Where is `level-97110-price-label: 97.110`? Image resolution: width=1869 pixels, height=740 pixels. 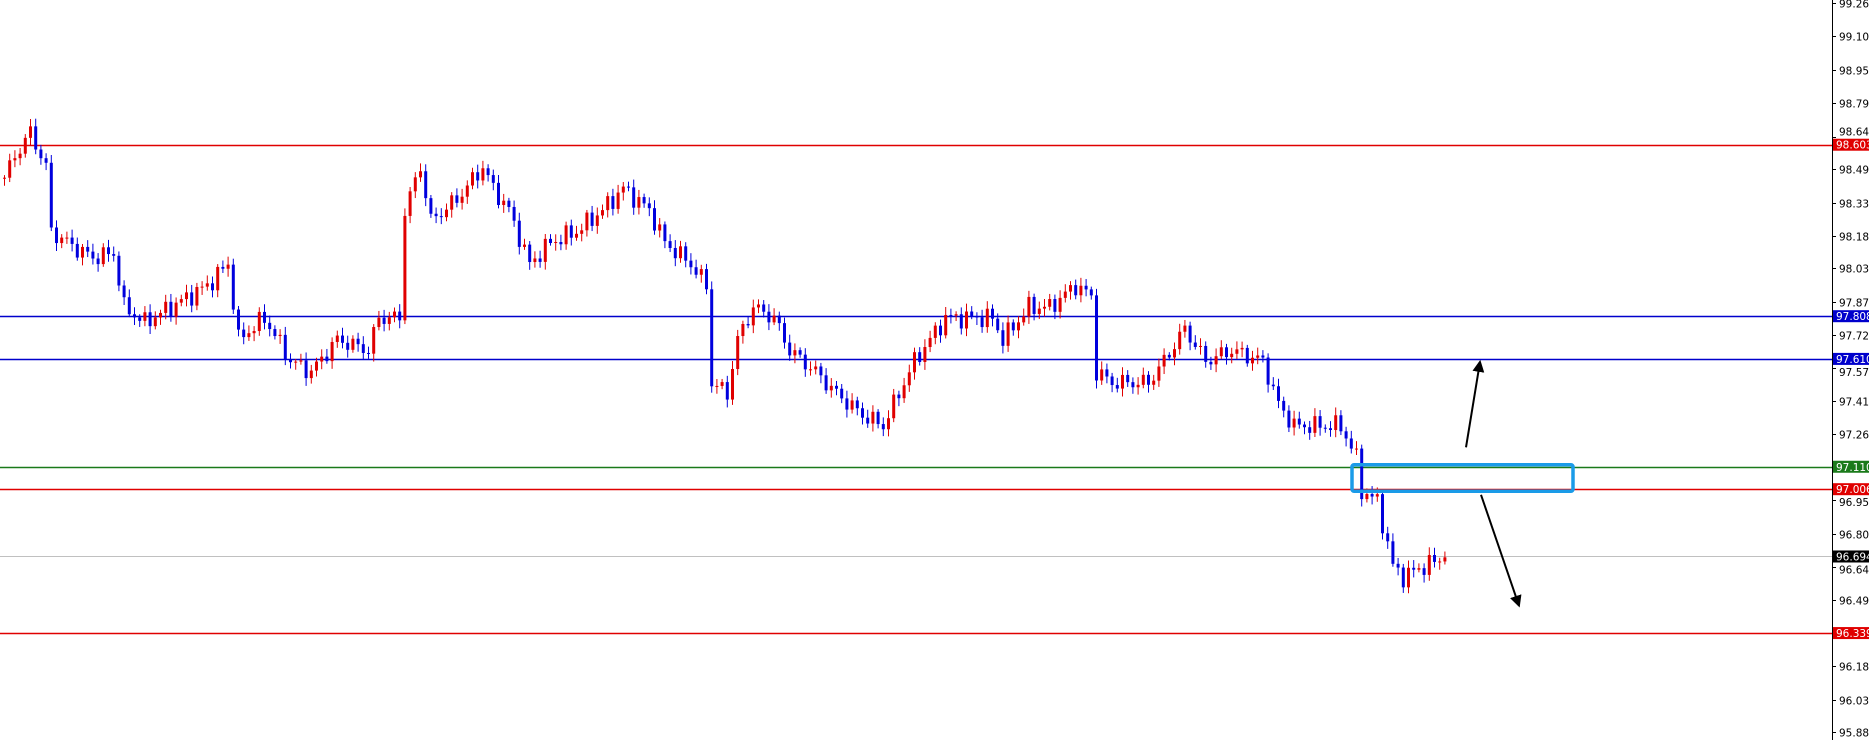
level-97110-price-label: 97.110 is located at coordinates (1852, 468).